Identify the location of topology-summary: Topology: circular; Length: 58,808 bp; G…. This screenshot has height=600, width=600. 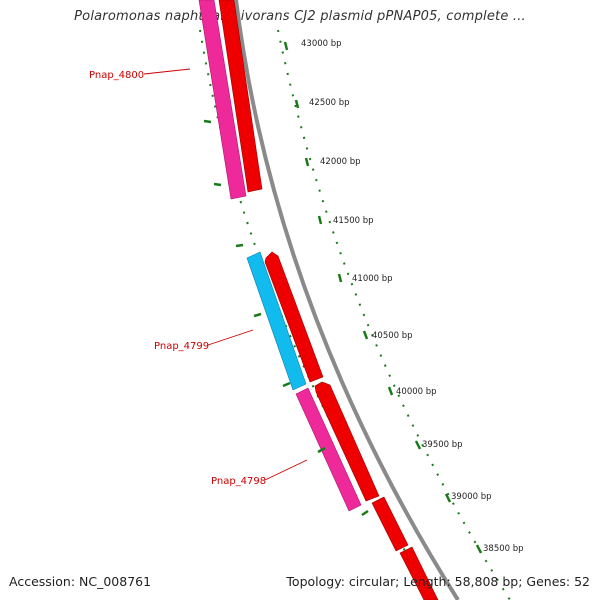
(438, 581).